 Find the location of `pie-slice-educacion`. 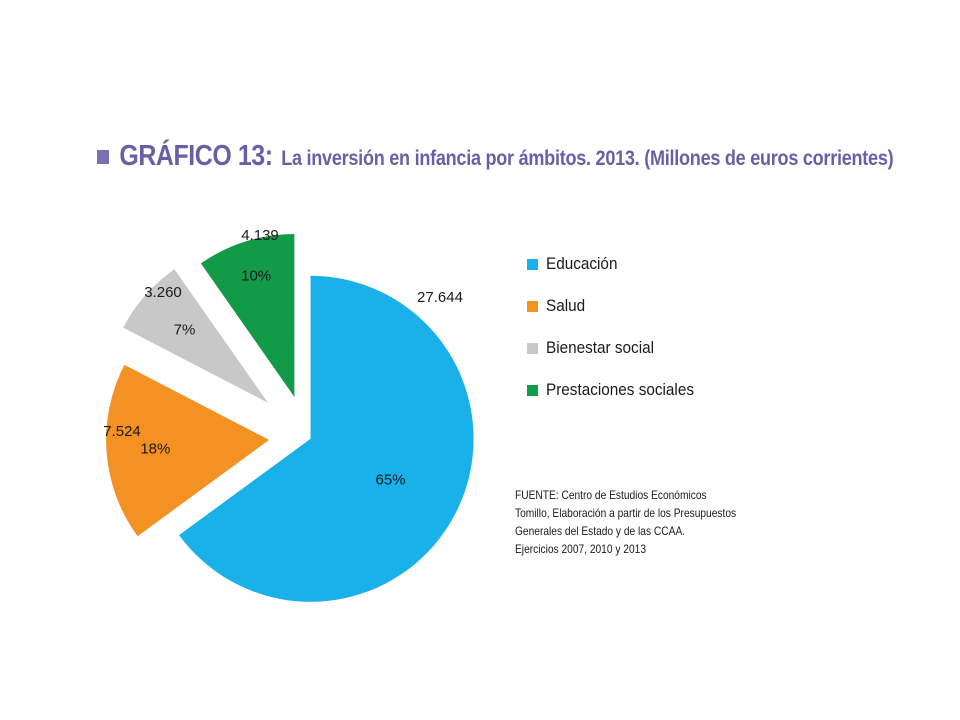

pie-slice-educacion is located at coordinates (326, 438).